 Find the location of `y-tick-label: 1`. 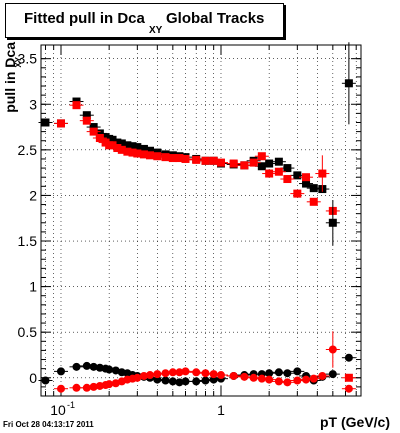

y-tick-label: 1 is located at coordinates (33, 287).